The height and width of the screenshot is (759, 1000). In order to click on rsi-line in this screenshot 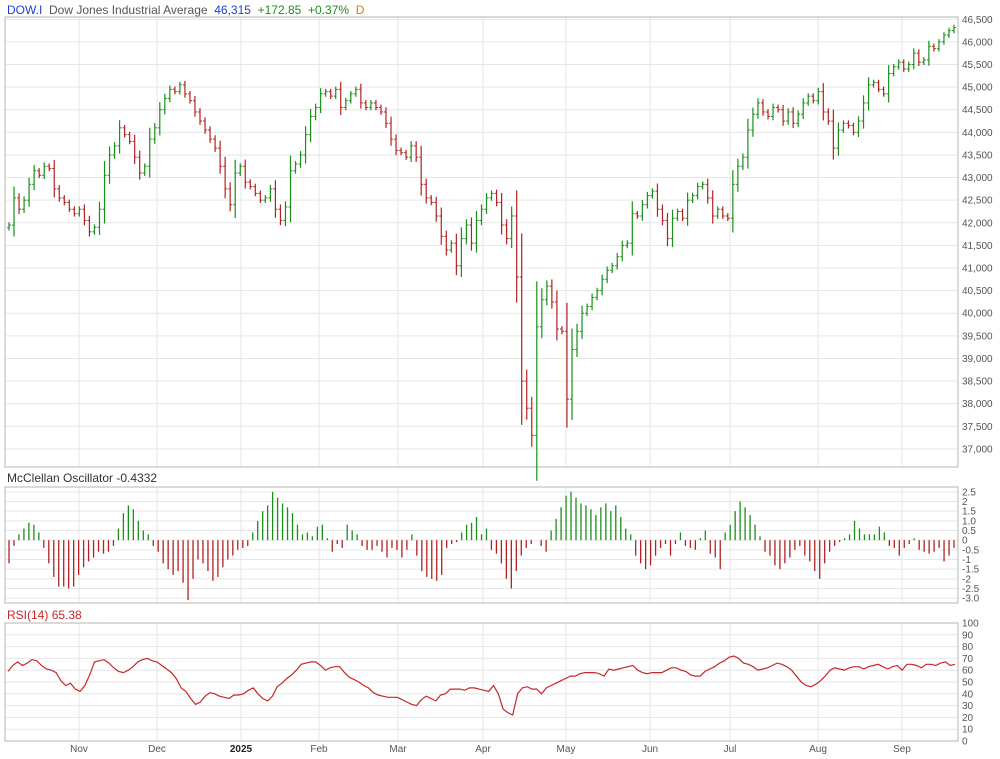, I will do `click(481, 685)`.